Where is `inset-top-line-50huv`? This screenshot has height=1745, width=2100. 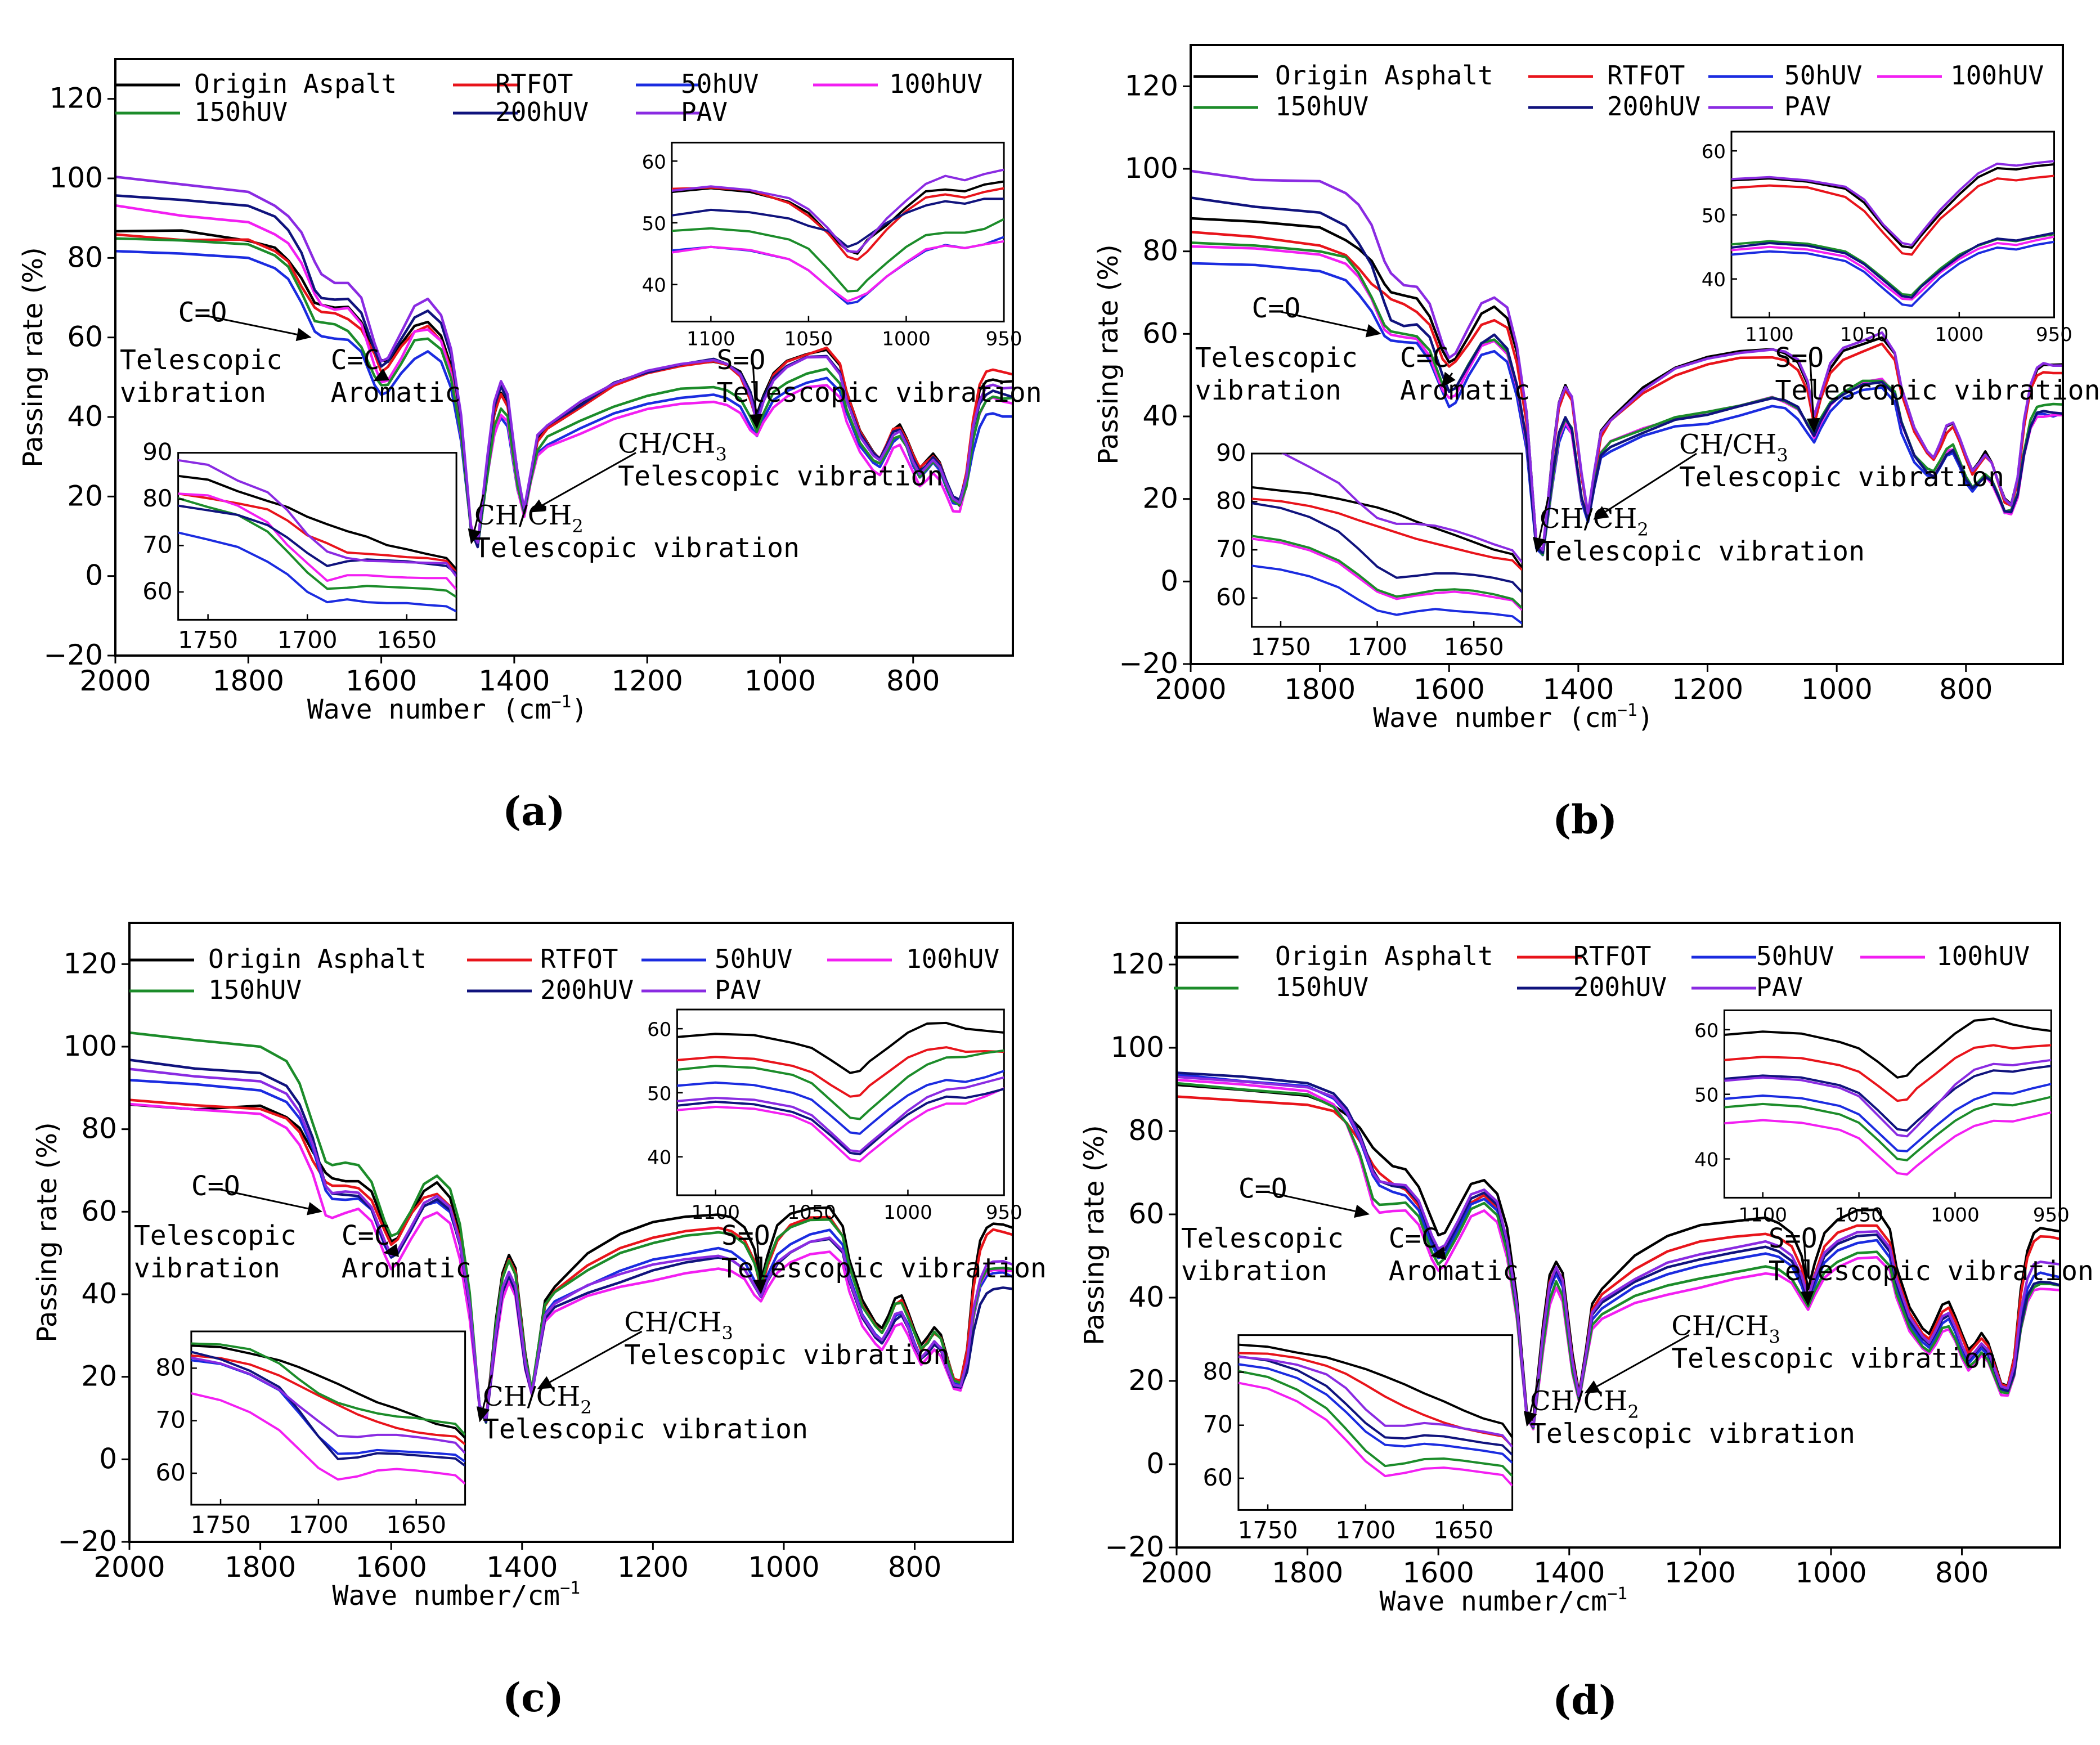
inset-top-line-50huv is located at coordinates (840, 1103).